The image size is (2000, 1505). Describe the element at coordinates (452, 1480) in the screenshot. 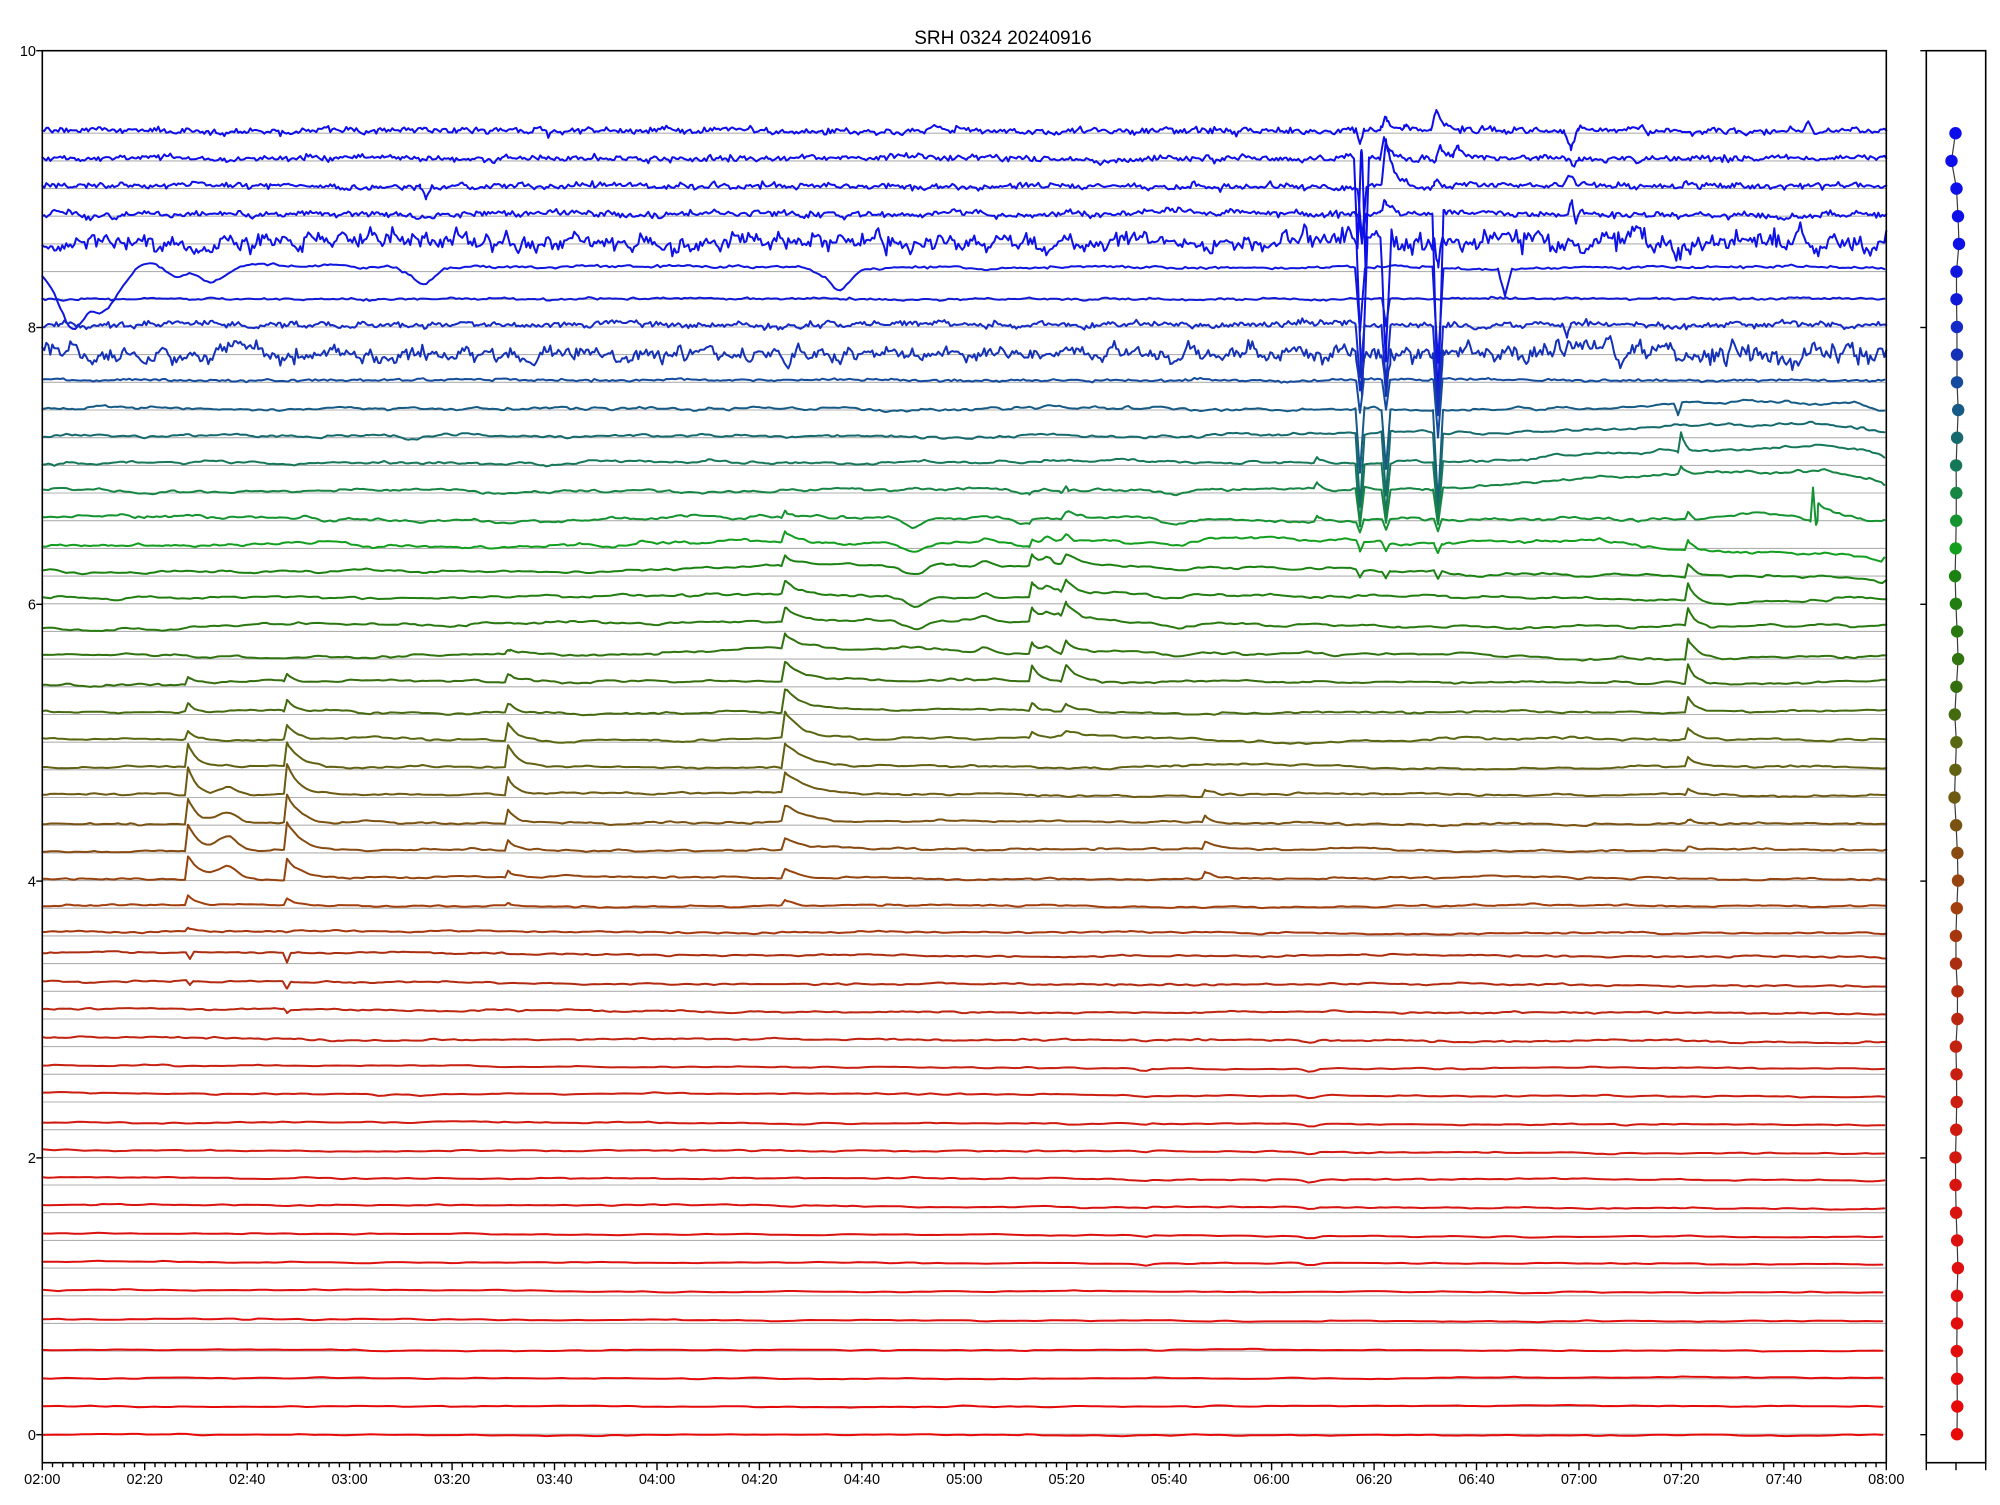

I see `svg-text: 03:20` at that location.